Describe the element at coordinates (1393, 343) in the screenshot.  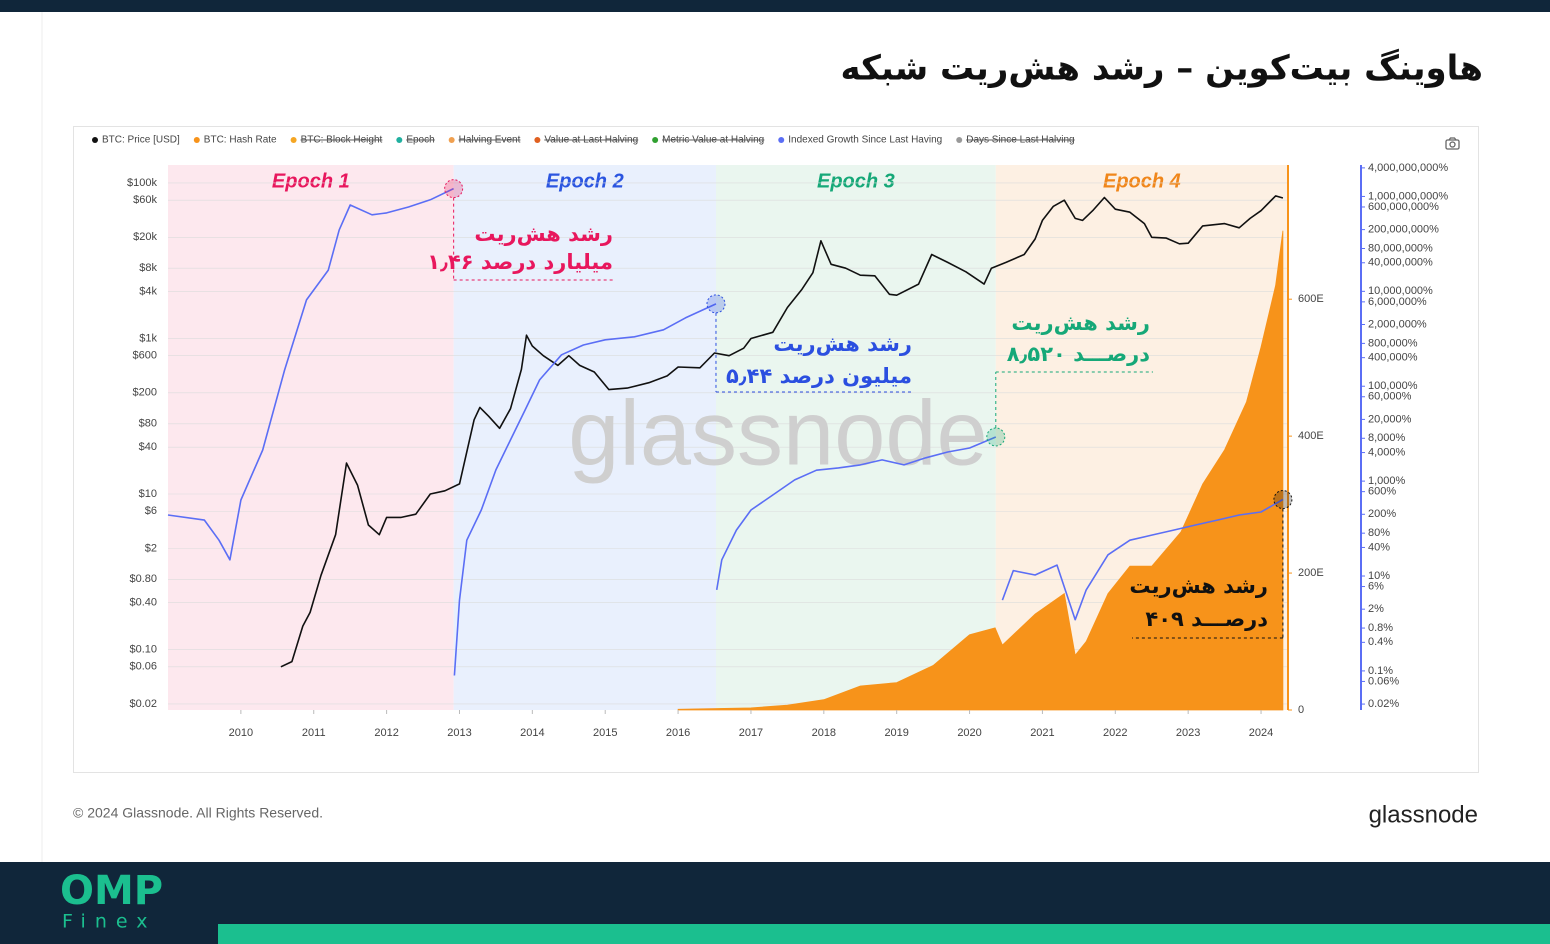
I see `y3-tick-label: 800,000%` at that location.